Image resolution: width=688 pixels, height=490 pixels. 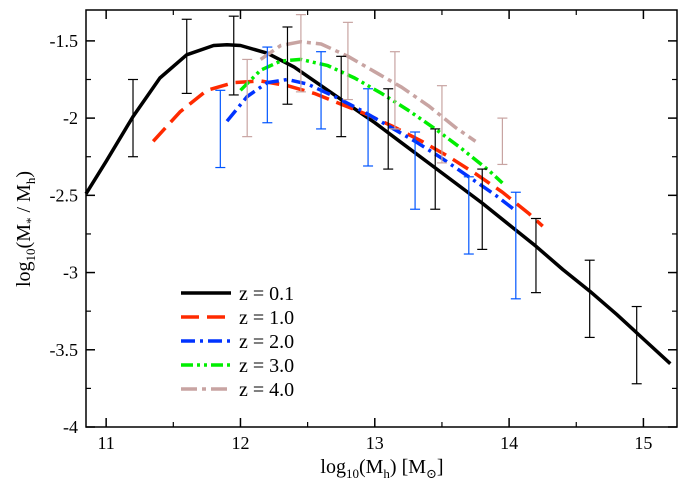 What do you see at coordinates (266, 318) in the screenshot?
I see `legend-label-1: z = 1.0` at bounding box center [266, 318].